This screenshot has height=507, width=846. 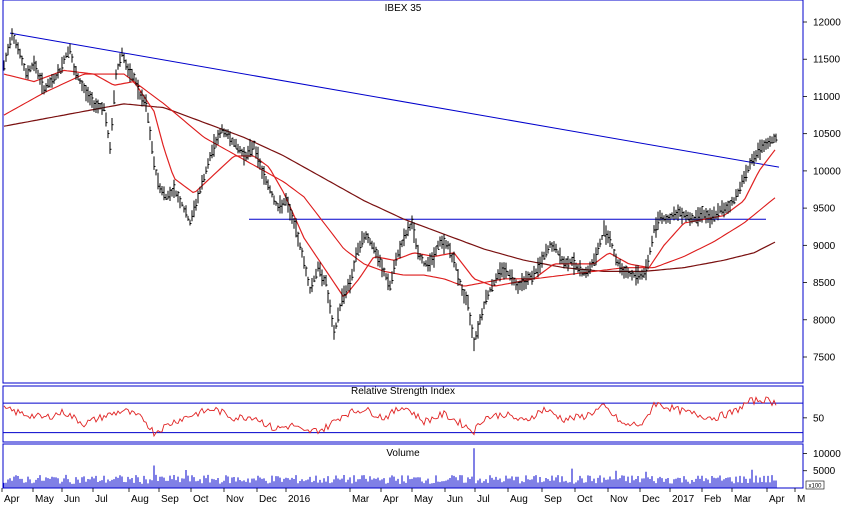 What do you see at coordinates (819, 418) in the screenshot?
I see `rsi-tick-label: 50` at bounding box center [819, 418].